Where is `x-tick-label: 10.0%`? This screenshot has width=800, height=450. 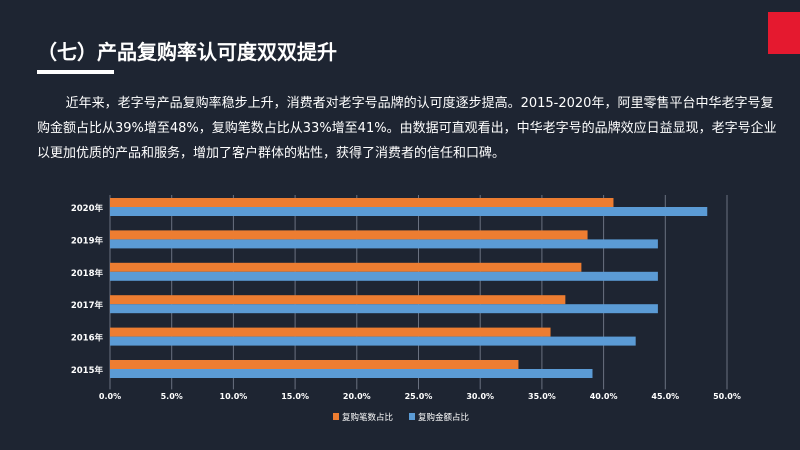 x-tick-label: 10.0% is located at coordinates (234, 396).